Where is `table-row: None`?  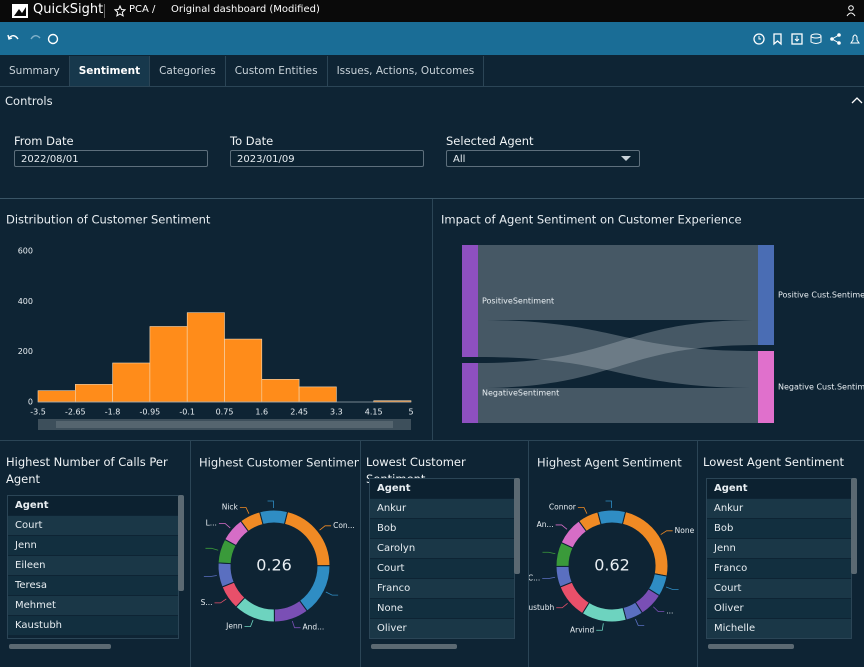 table-row: None is located at coordinates (442, 609).